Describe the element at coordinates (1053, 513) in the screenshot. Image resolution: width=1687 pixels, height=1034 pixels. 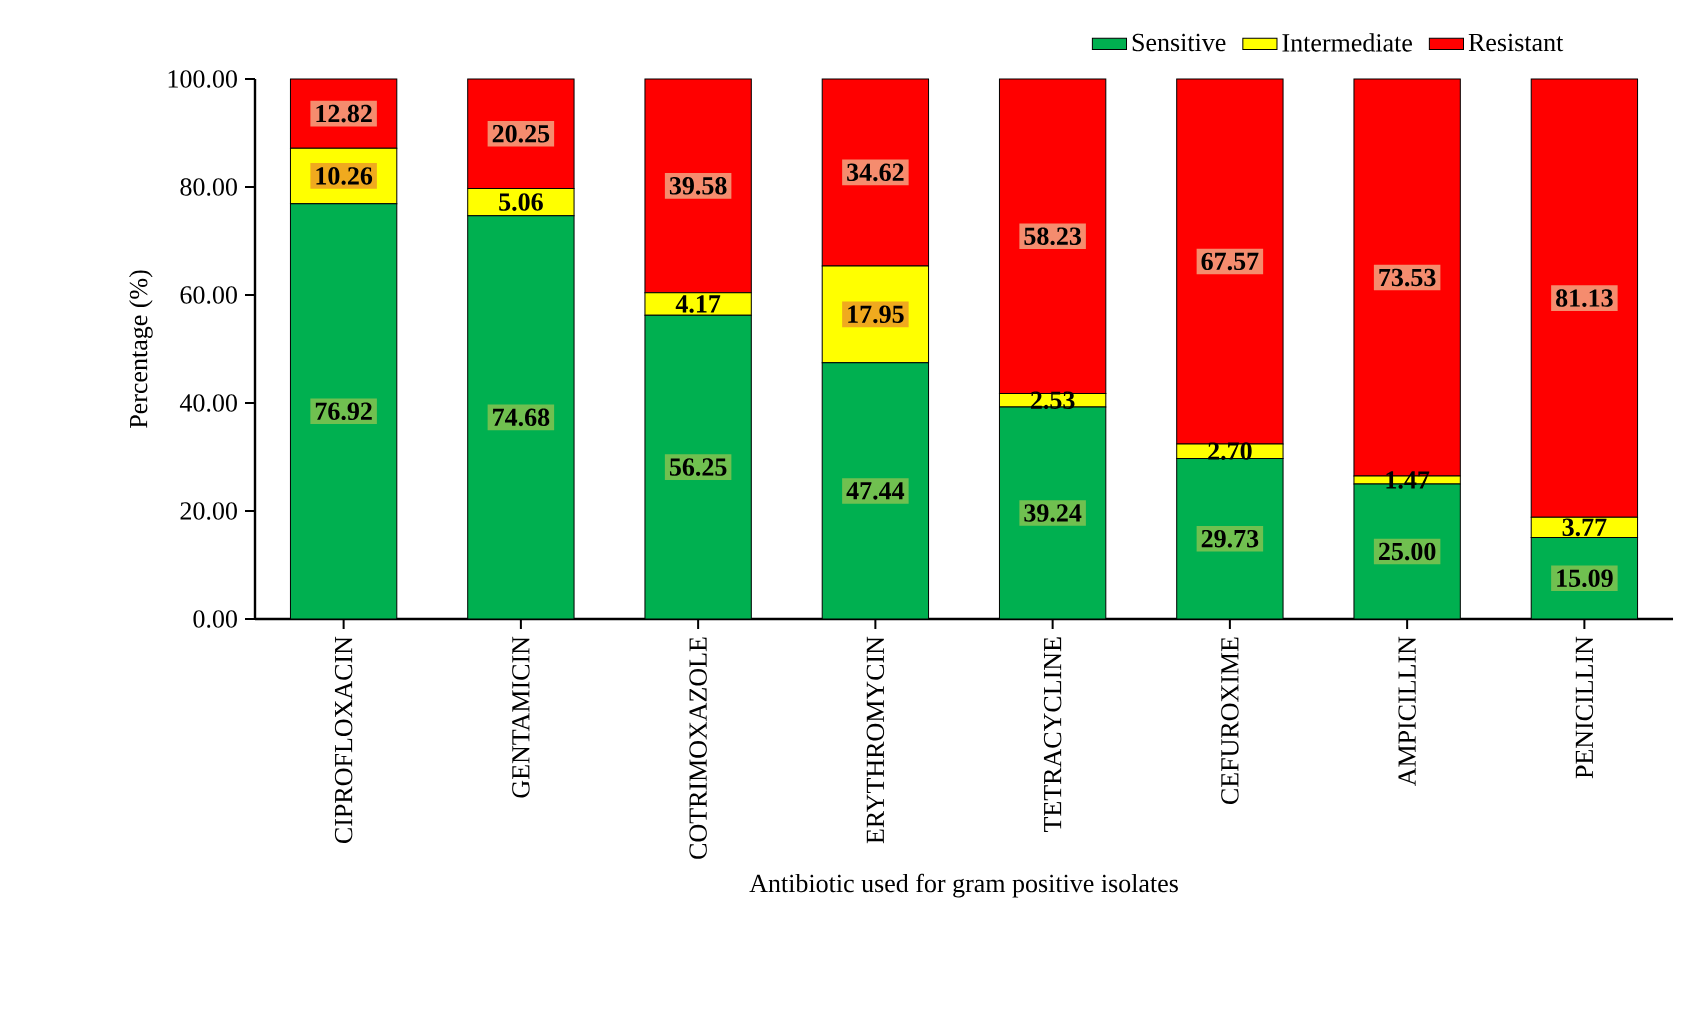
I see `data-label: 39.24` at that location.